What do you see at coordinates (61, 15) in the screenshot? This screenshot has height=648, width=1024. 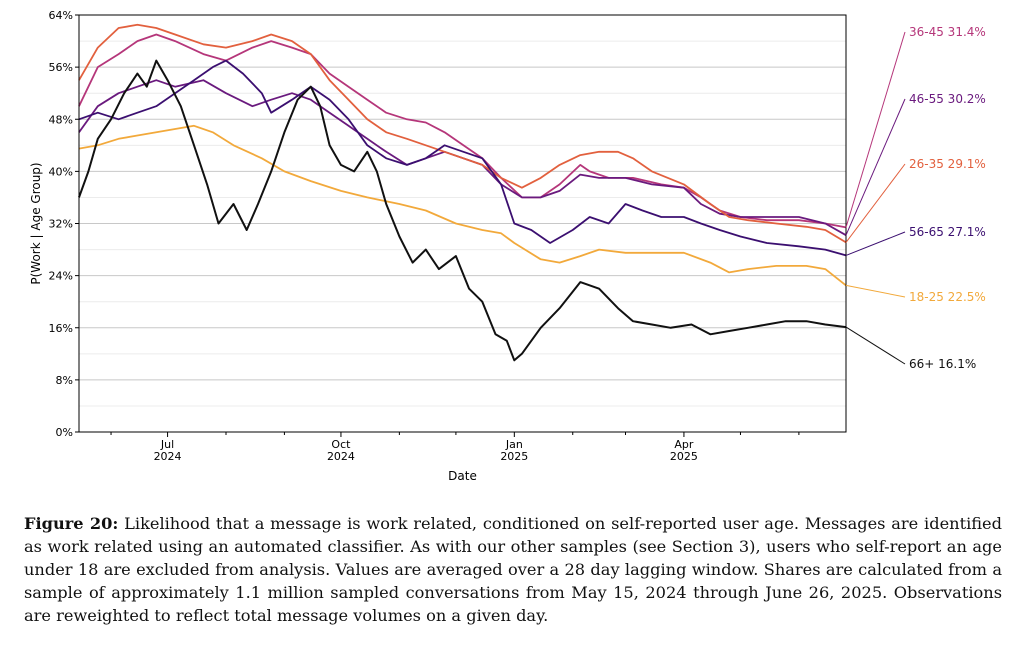 I see `y-tick-label: 64%` at bounding box center [61, 15].